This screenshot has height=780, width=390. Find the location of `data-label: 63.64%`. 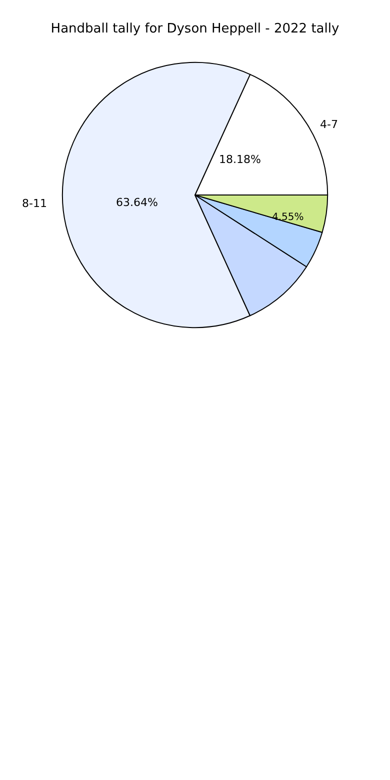

data-label: 63.64% is located at coordinates (137, 202).